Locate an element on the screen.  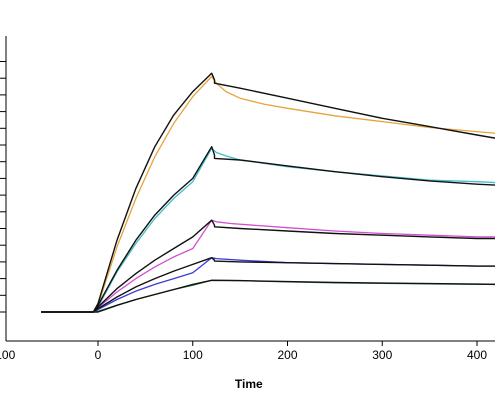
x-tick-label: 0 is located at coordinates (98, 355).